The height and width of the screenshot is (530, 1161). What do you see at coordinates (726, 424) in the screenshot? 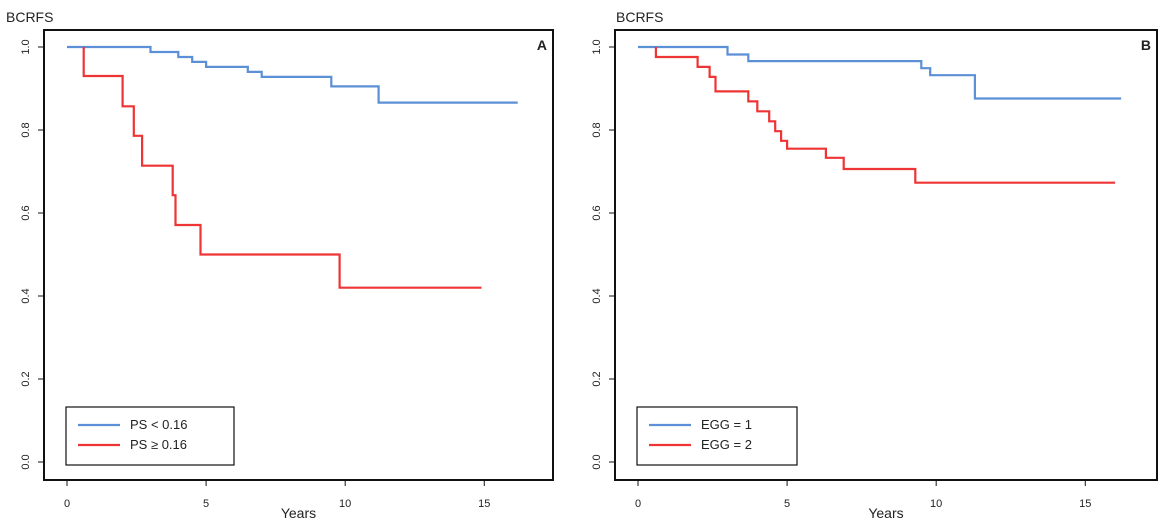
I see `legend-label: EGG = 1` at bounding box center [726, 424].